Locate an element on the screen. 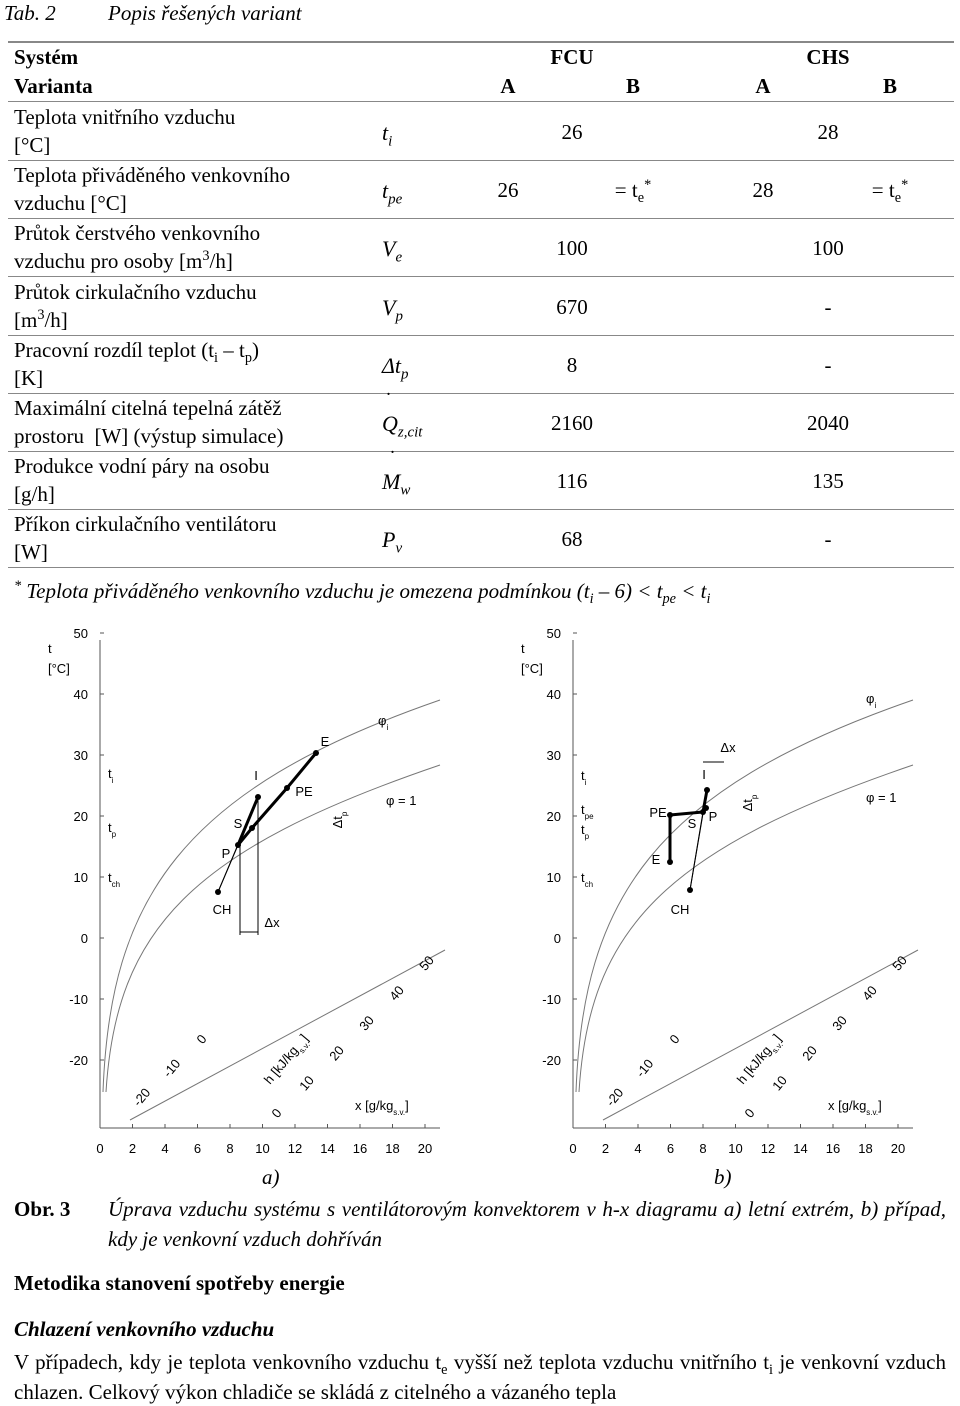 This screenshot has height=1406, width=960. row-label: Maximální citelná tepelná zátěž is located at coordinates (148, 408).